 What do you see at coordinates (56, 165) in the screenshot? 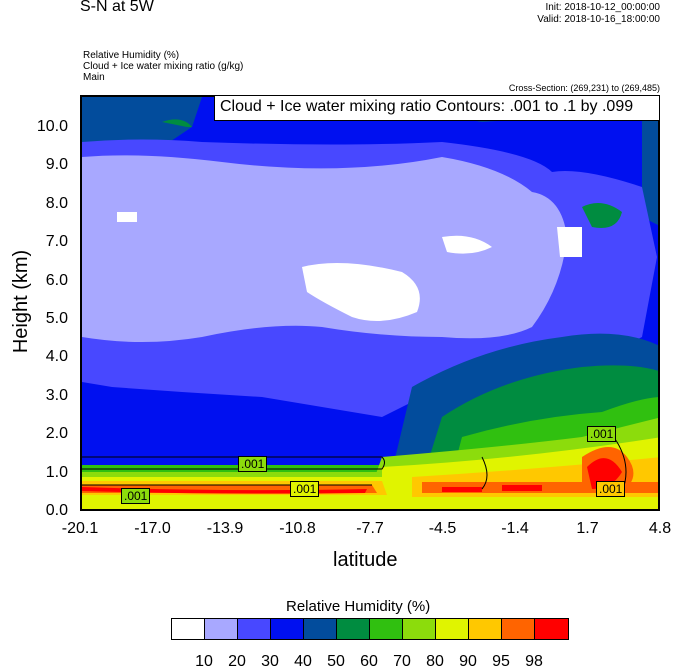
I see `y-tick-label: 9.0` at bounding box center [56, 165].